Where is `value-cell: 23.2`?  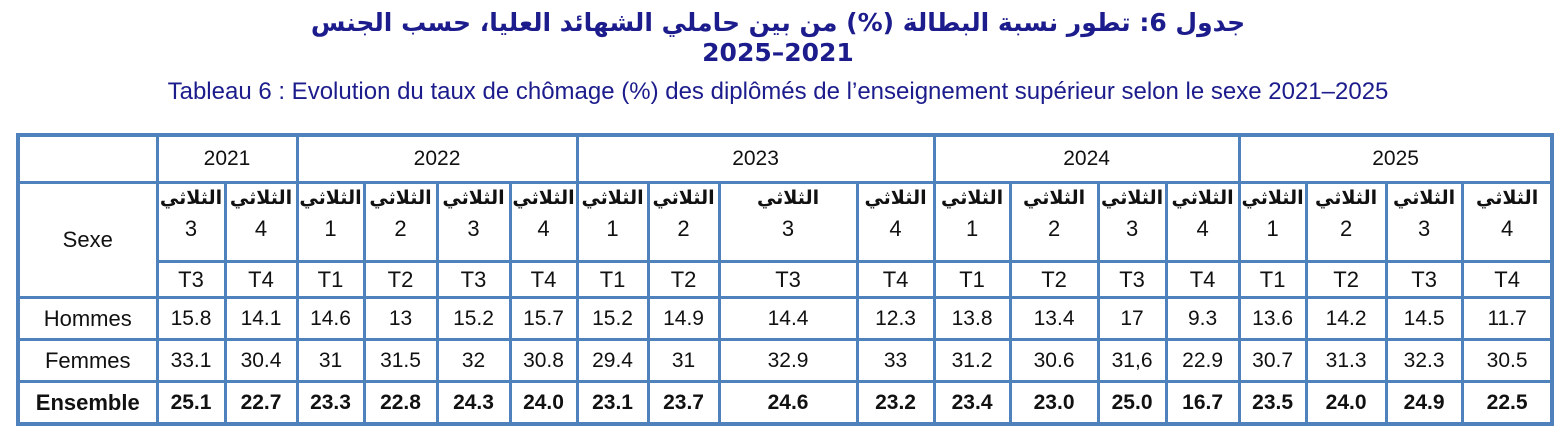
value-cell: 23.2 is located at coordinates (895, 403).